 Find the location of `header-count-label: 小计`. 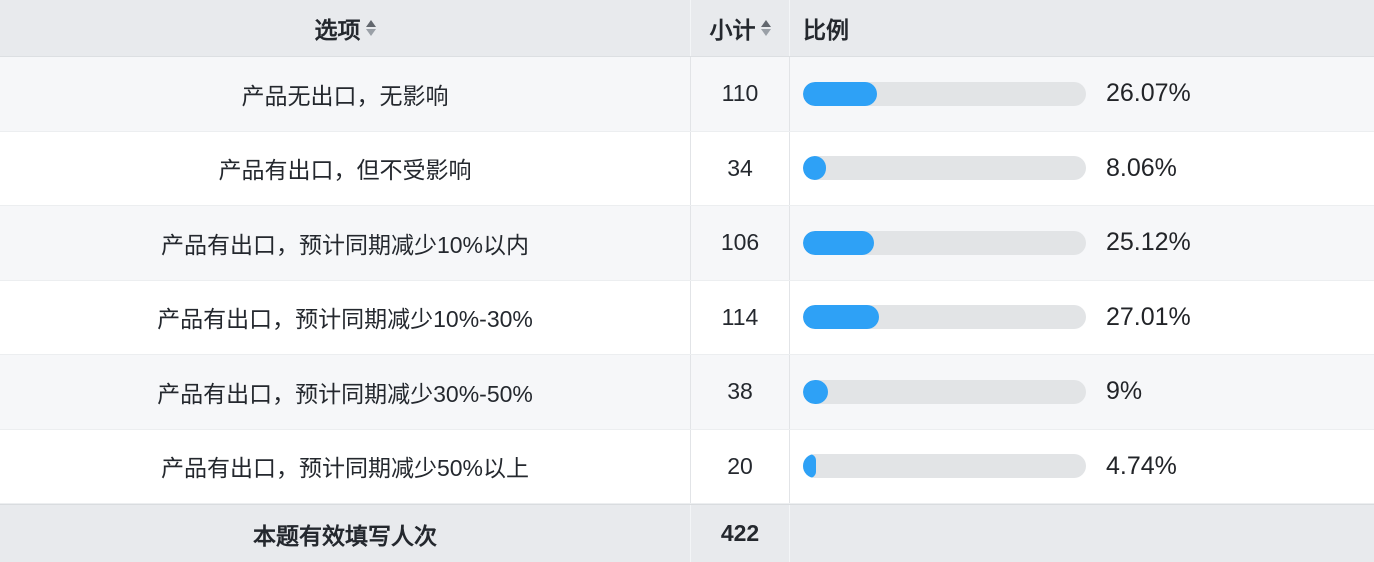

header-count-label: 小计 is located at coordinates (732, 30).